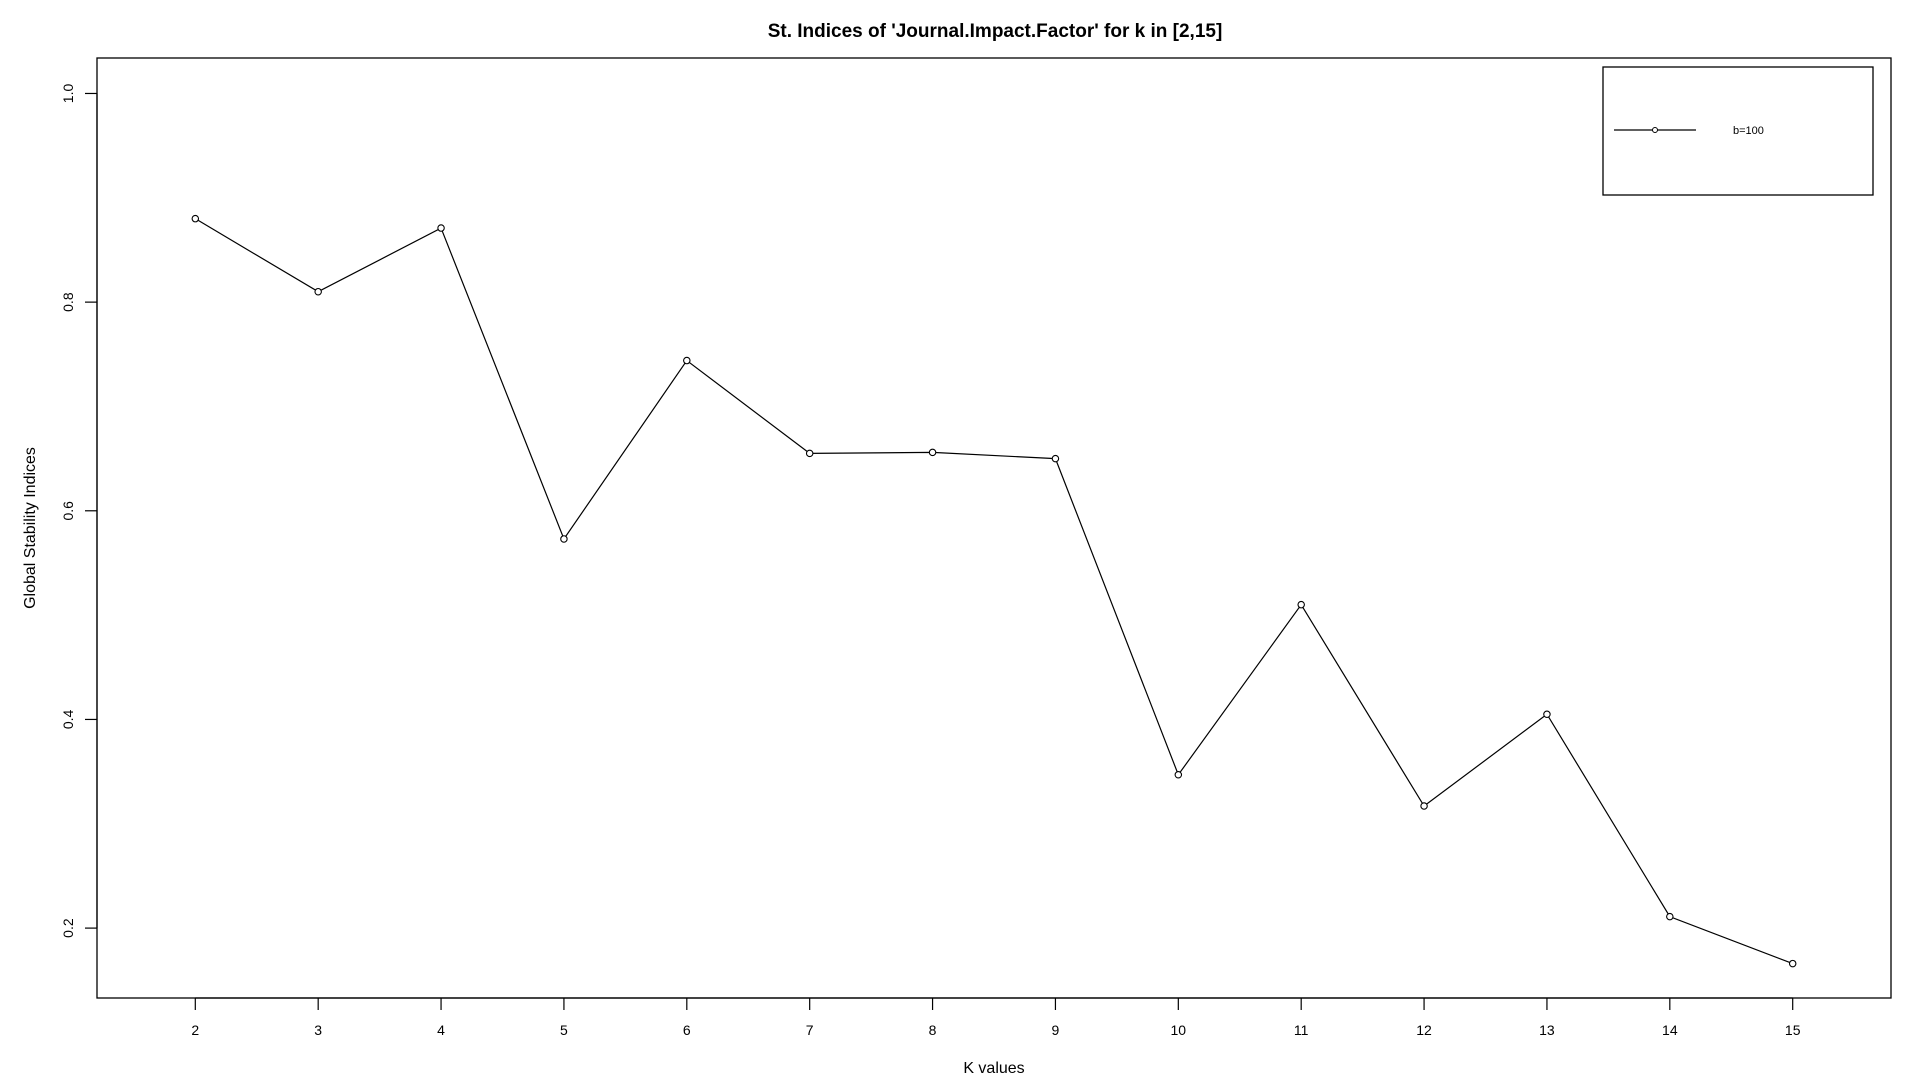 This screenshot has width=1920, height=1085. I want to click on x-tick-label: 9, so click(1056, 1030).